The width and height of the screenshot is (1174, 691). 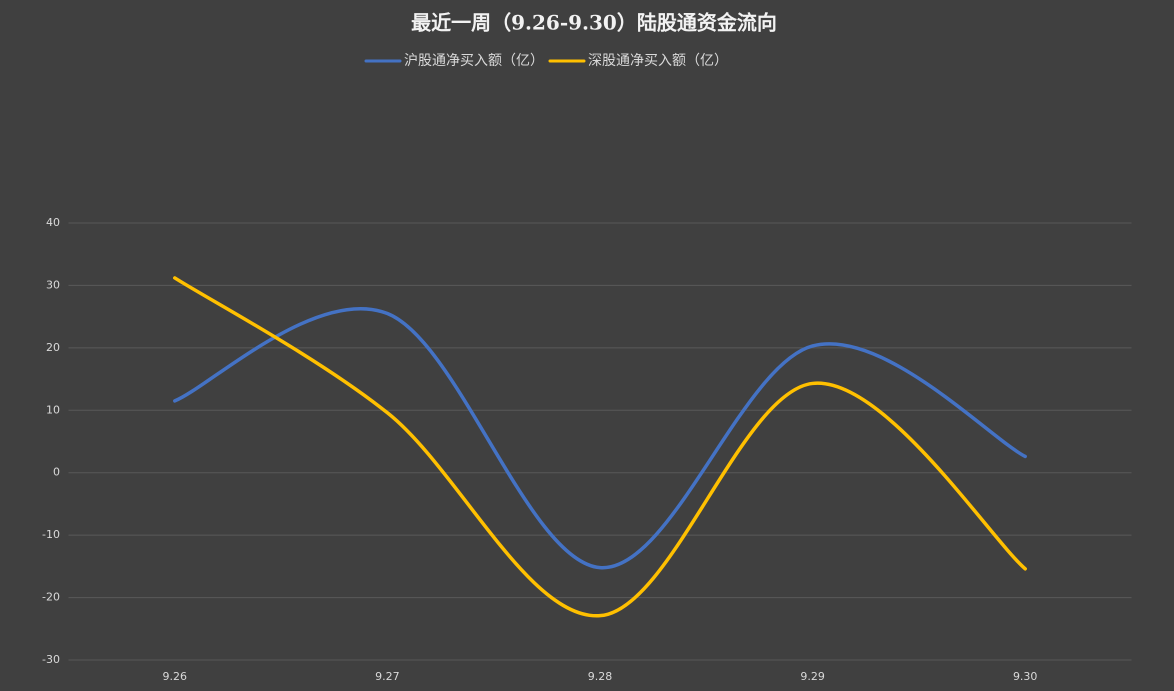 What do you see at coordinates (51, 659) in the screenshot?
I see `y-tick-label: -30` at bounding box center [51, 659].